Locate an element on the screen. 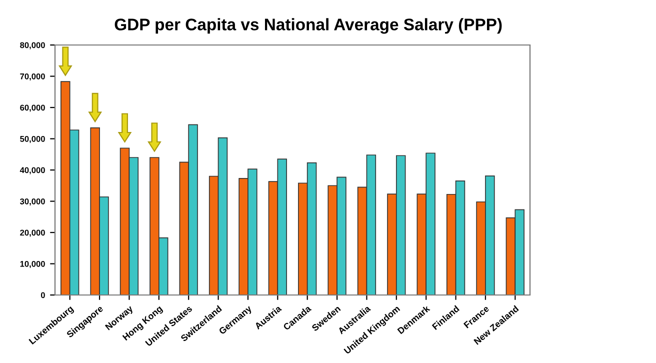  y-tick-label: 50,000 is located at coordinates (32, 140).